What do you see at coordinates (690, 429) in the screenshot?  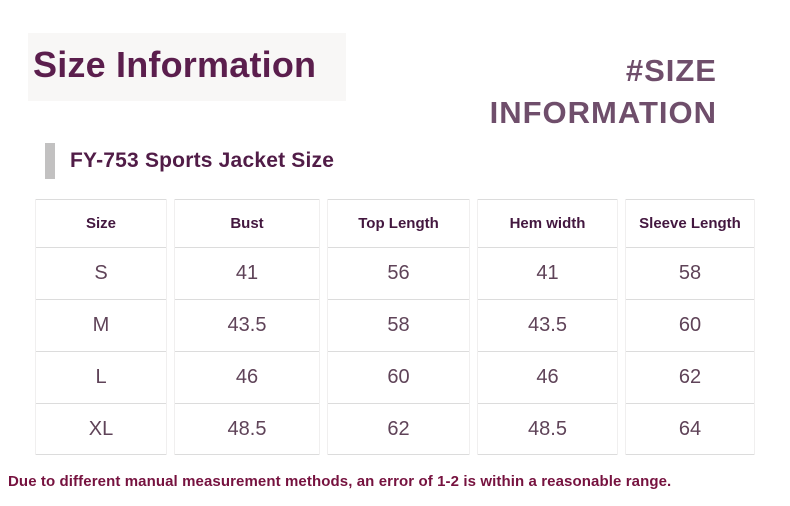 I see `table-cell: 64` at bounding box center [690, 429].